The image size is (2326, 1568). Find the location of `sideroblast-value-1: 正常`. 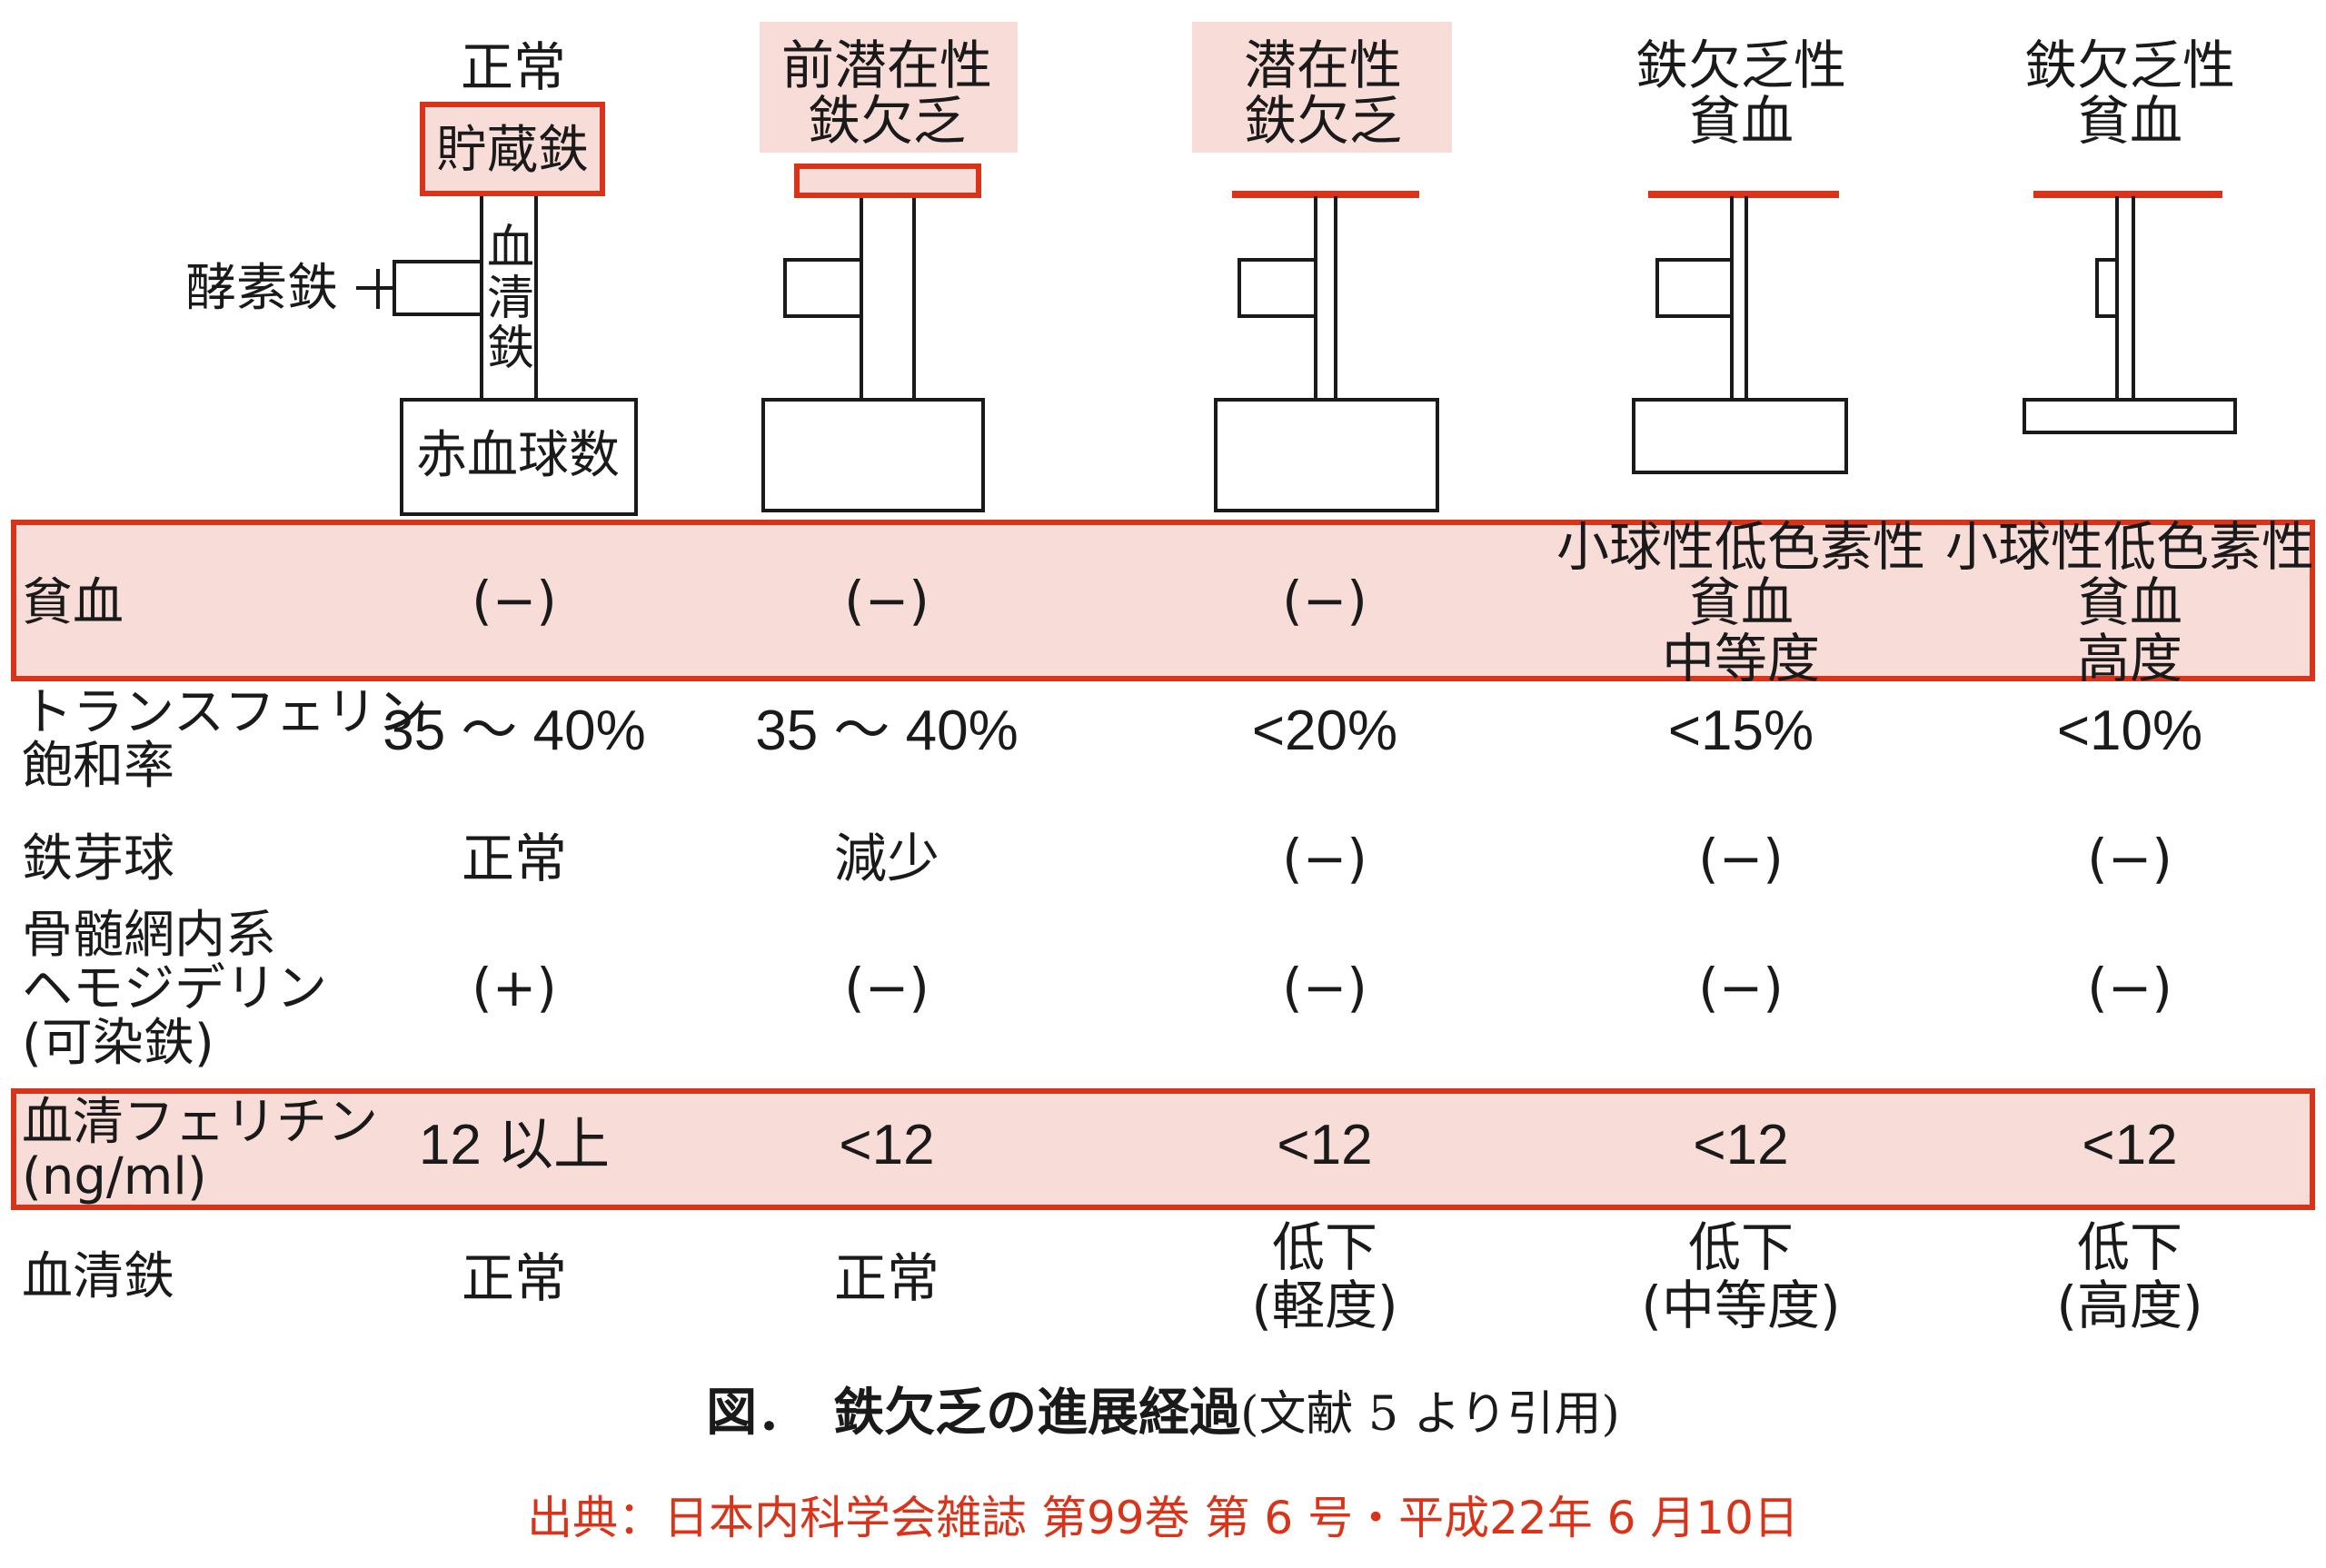

sideroblast-value-1: 正常 is located at coordinates (514, 858).